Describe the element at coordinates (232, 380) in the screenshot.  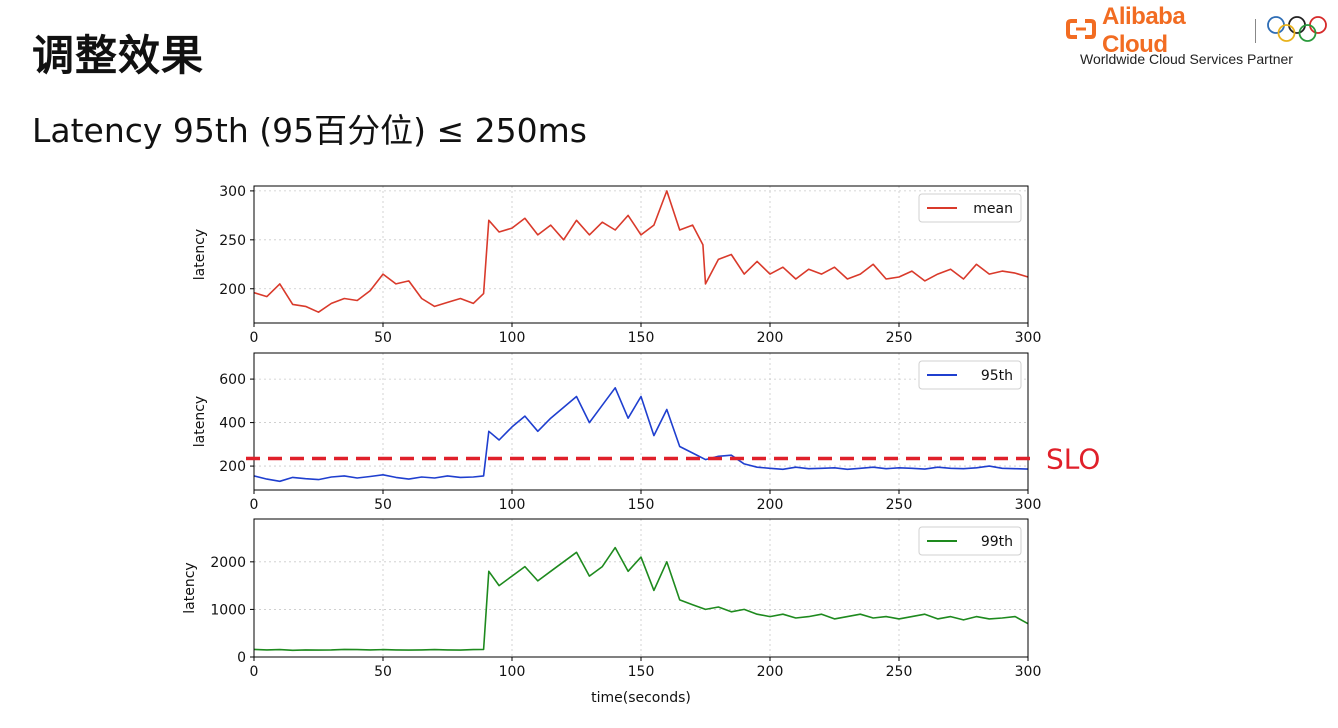
I see `y-tick-label: 600` at that location.